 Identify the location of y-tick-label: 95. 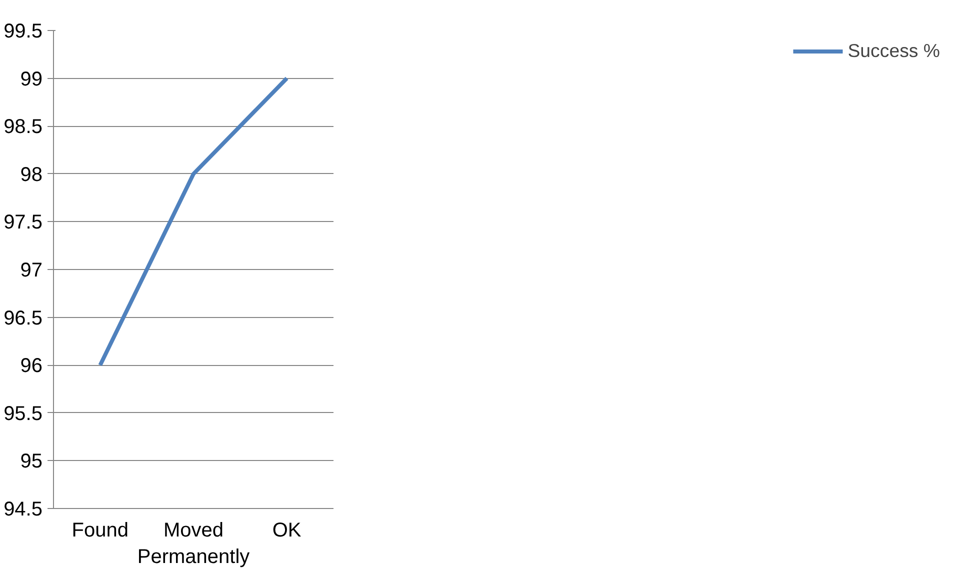
(31, 461).